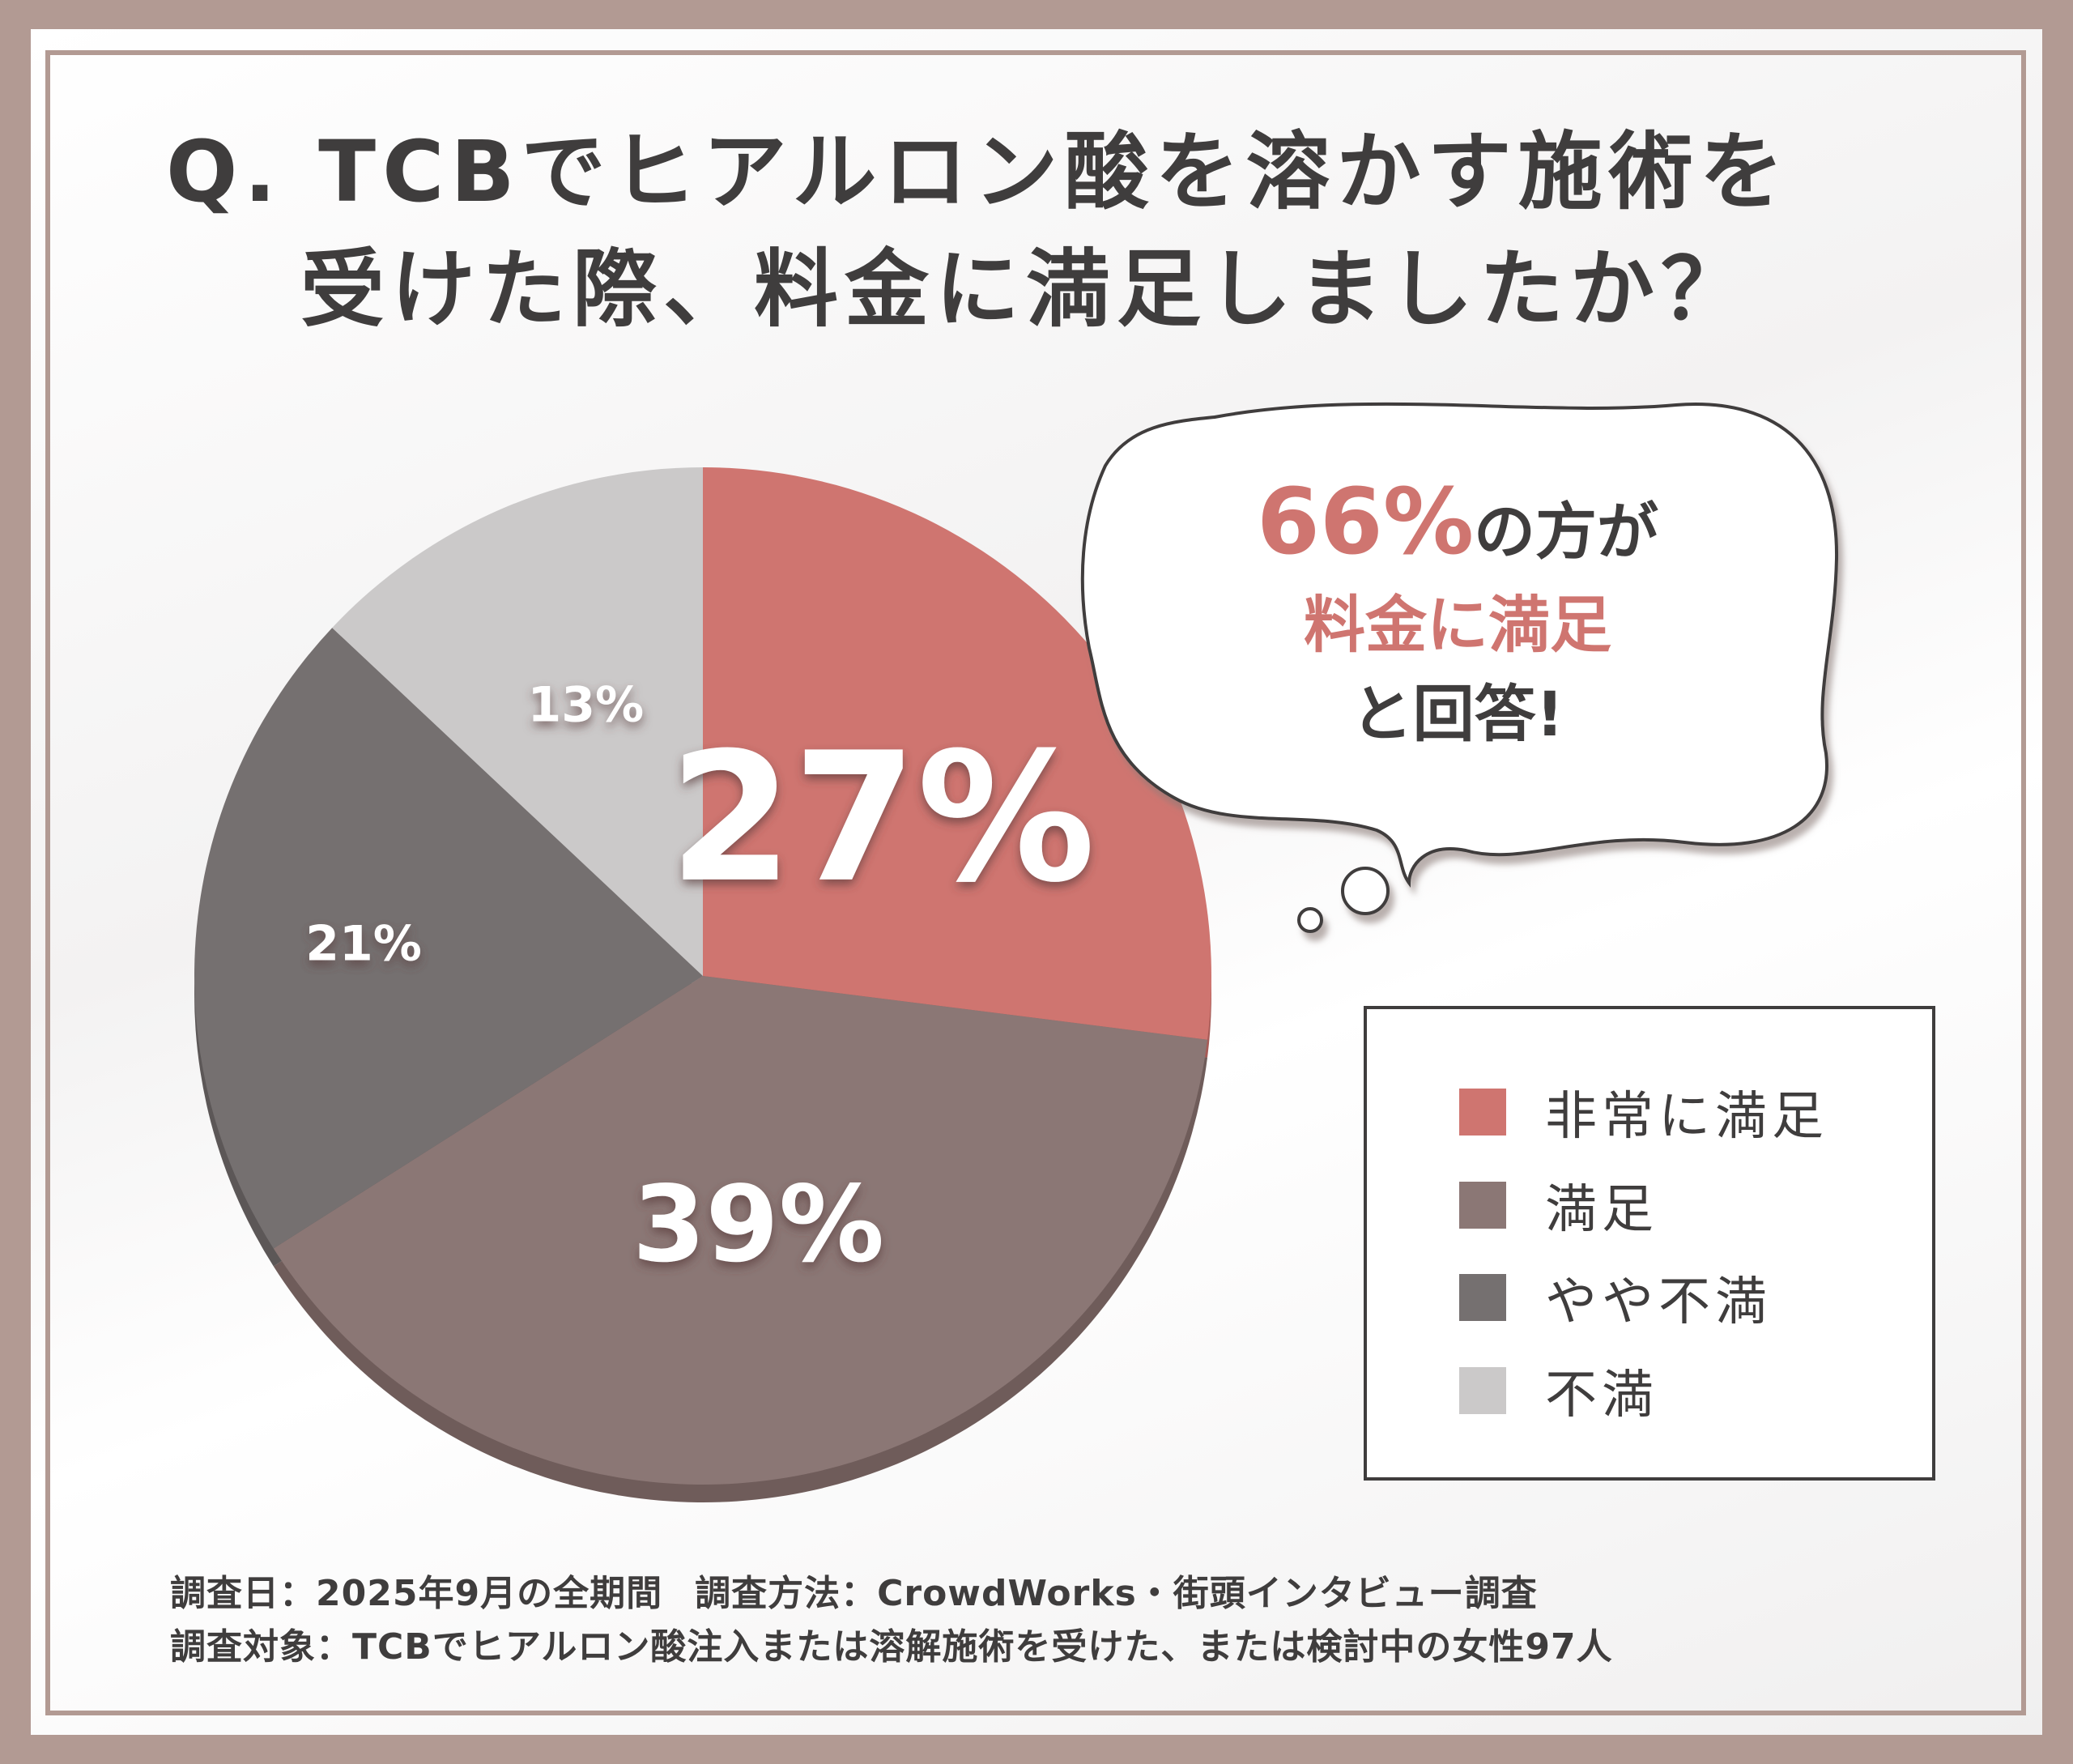  I want to click on pie-slice-somewhat-dissatisfied, so click(449, 938).